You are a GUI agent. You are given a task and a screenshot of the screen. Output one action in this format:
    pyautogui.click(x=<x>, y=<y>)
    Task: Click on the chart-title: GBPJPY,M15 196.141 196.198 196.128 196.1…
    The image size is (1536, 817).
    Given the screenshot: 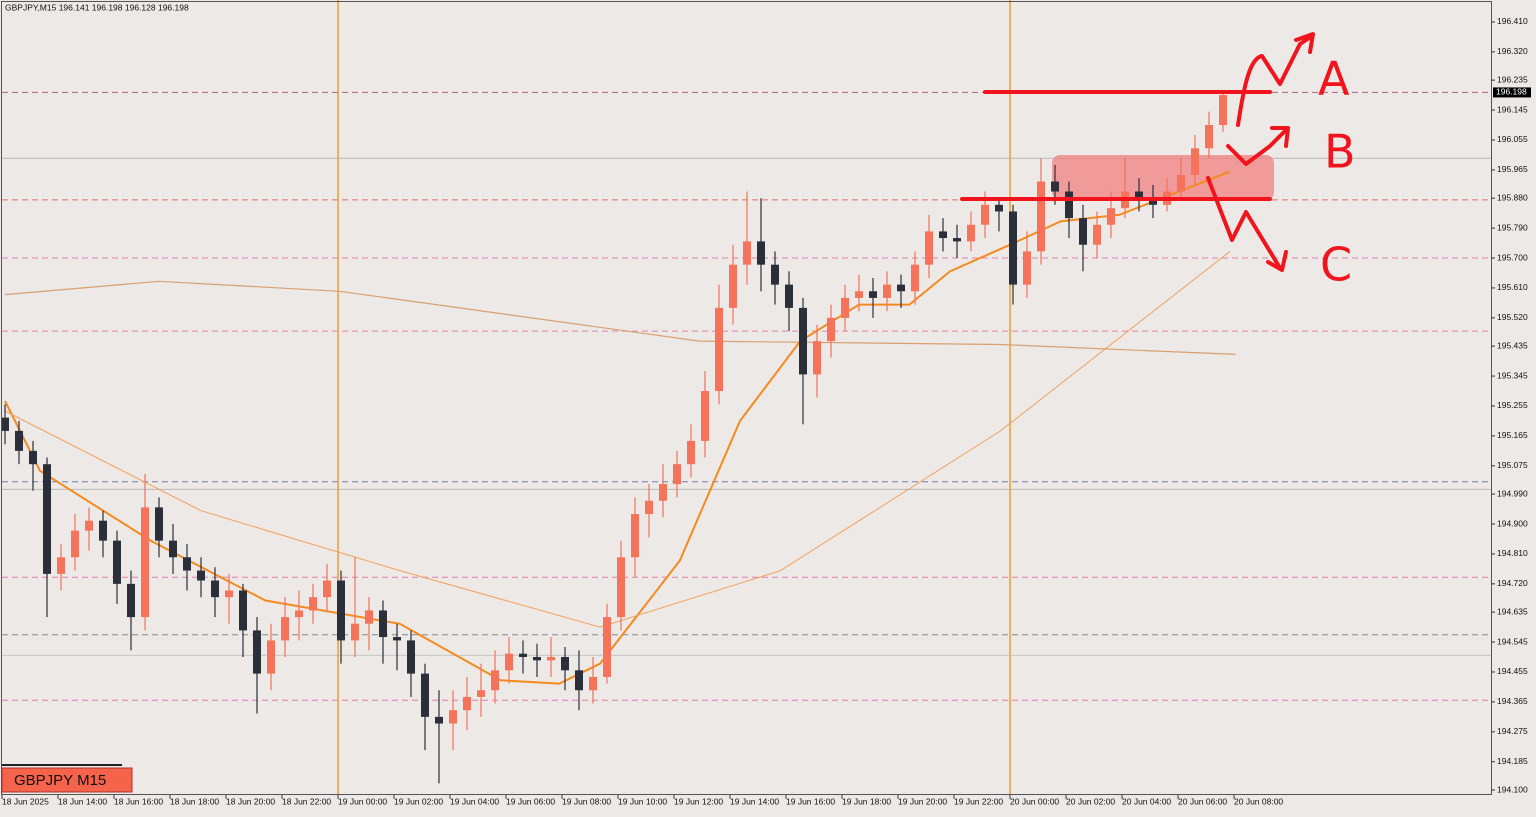 What is the action you would take?
    pyautogui.click(x=97, y=7)
    